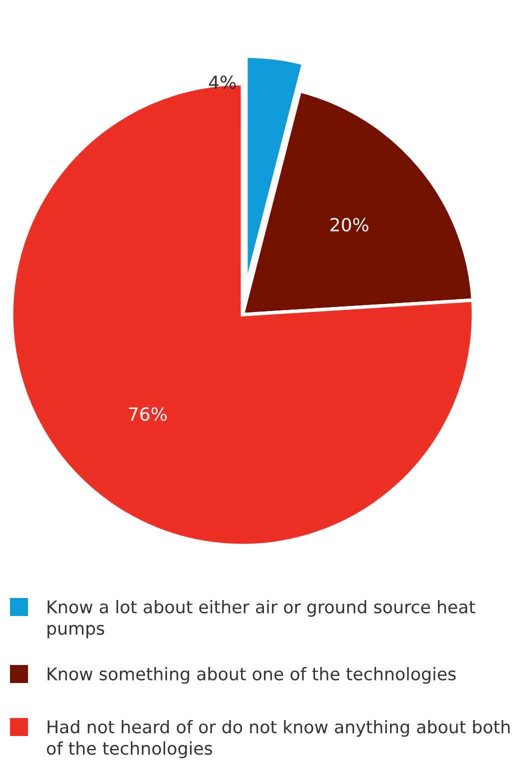 The height and width of the screenshot is (762, 520). What do you see at coordinates (252, 675) in the screenshot?
I see `legend-label: Know something about one of the technologies` at bounding box center [252, 675].